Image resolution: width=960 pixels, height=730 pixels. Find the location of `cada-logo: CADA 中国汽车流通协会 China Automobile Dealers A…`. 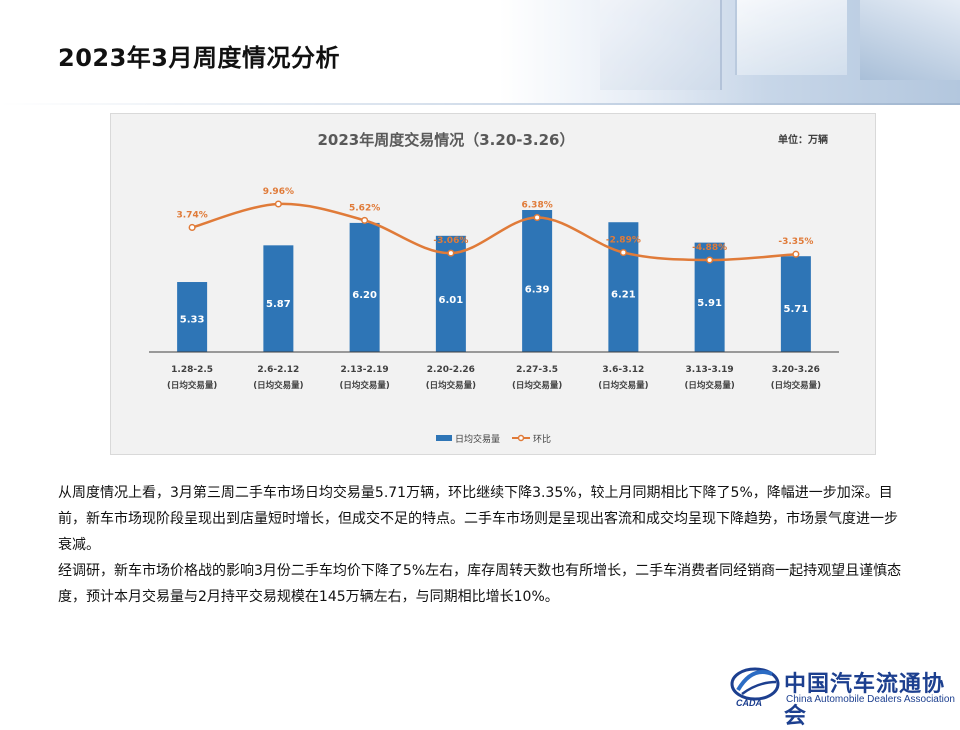

cada-logo: CADA 中国汽车流通协会 China Automobile Dealers A… is located at coordinates (844, 694).